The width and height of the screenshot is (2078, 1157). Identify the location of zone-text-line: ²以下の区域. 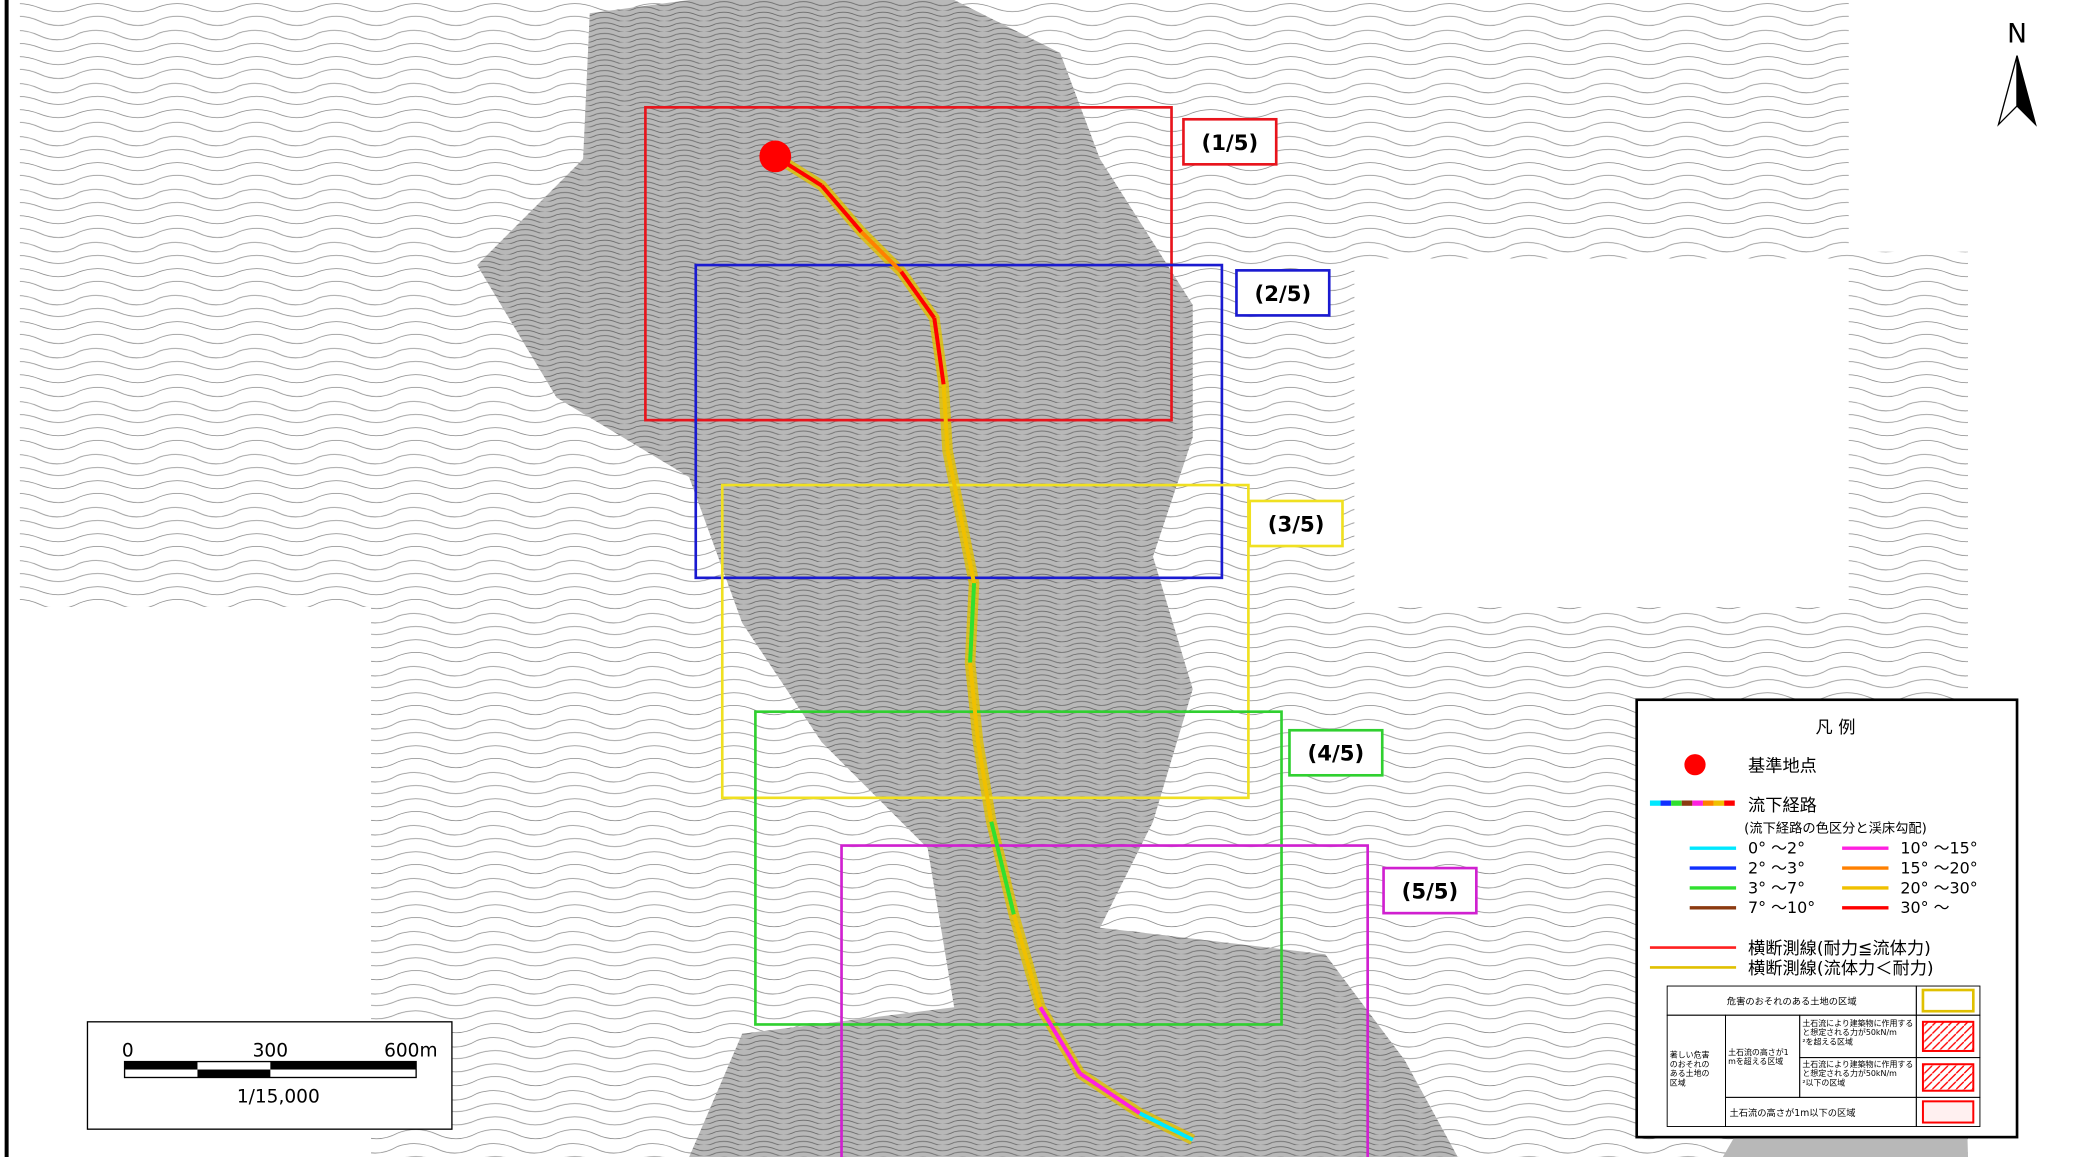
(1823, 1082).